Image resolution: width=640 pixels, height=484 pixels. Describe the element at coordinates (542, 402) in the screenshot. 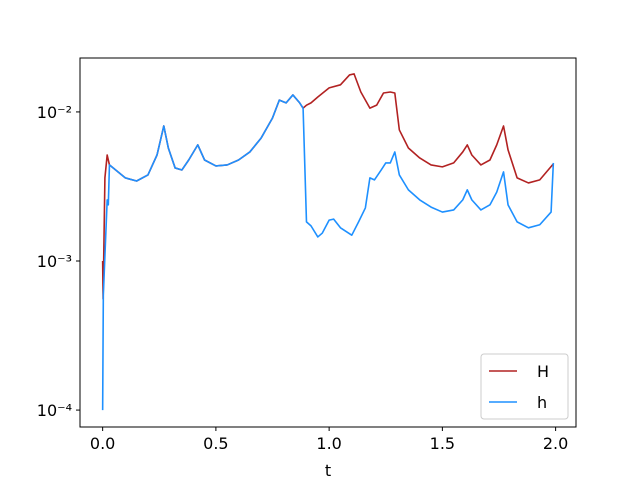

I see `legend-label: h` at that location.